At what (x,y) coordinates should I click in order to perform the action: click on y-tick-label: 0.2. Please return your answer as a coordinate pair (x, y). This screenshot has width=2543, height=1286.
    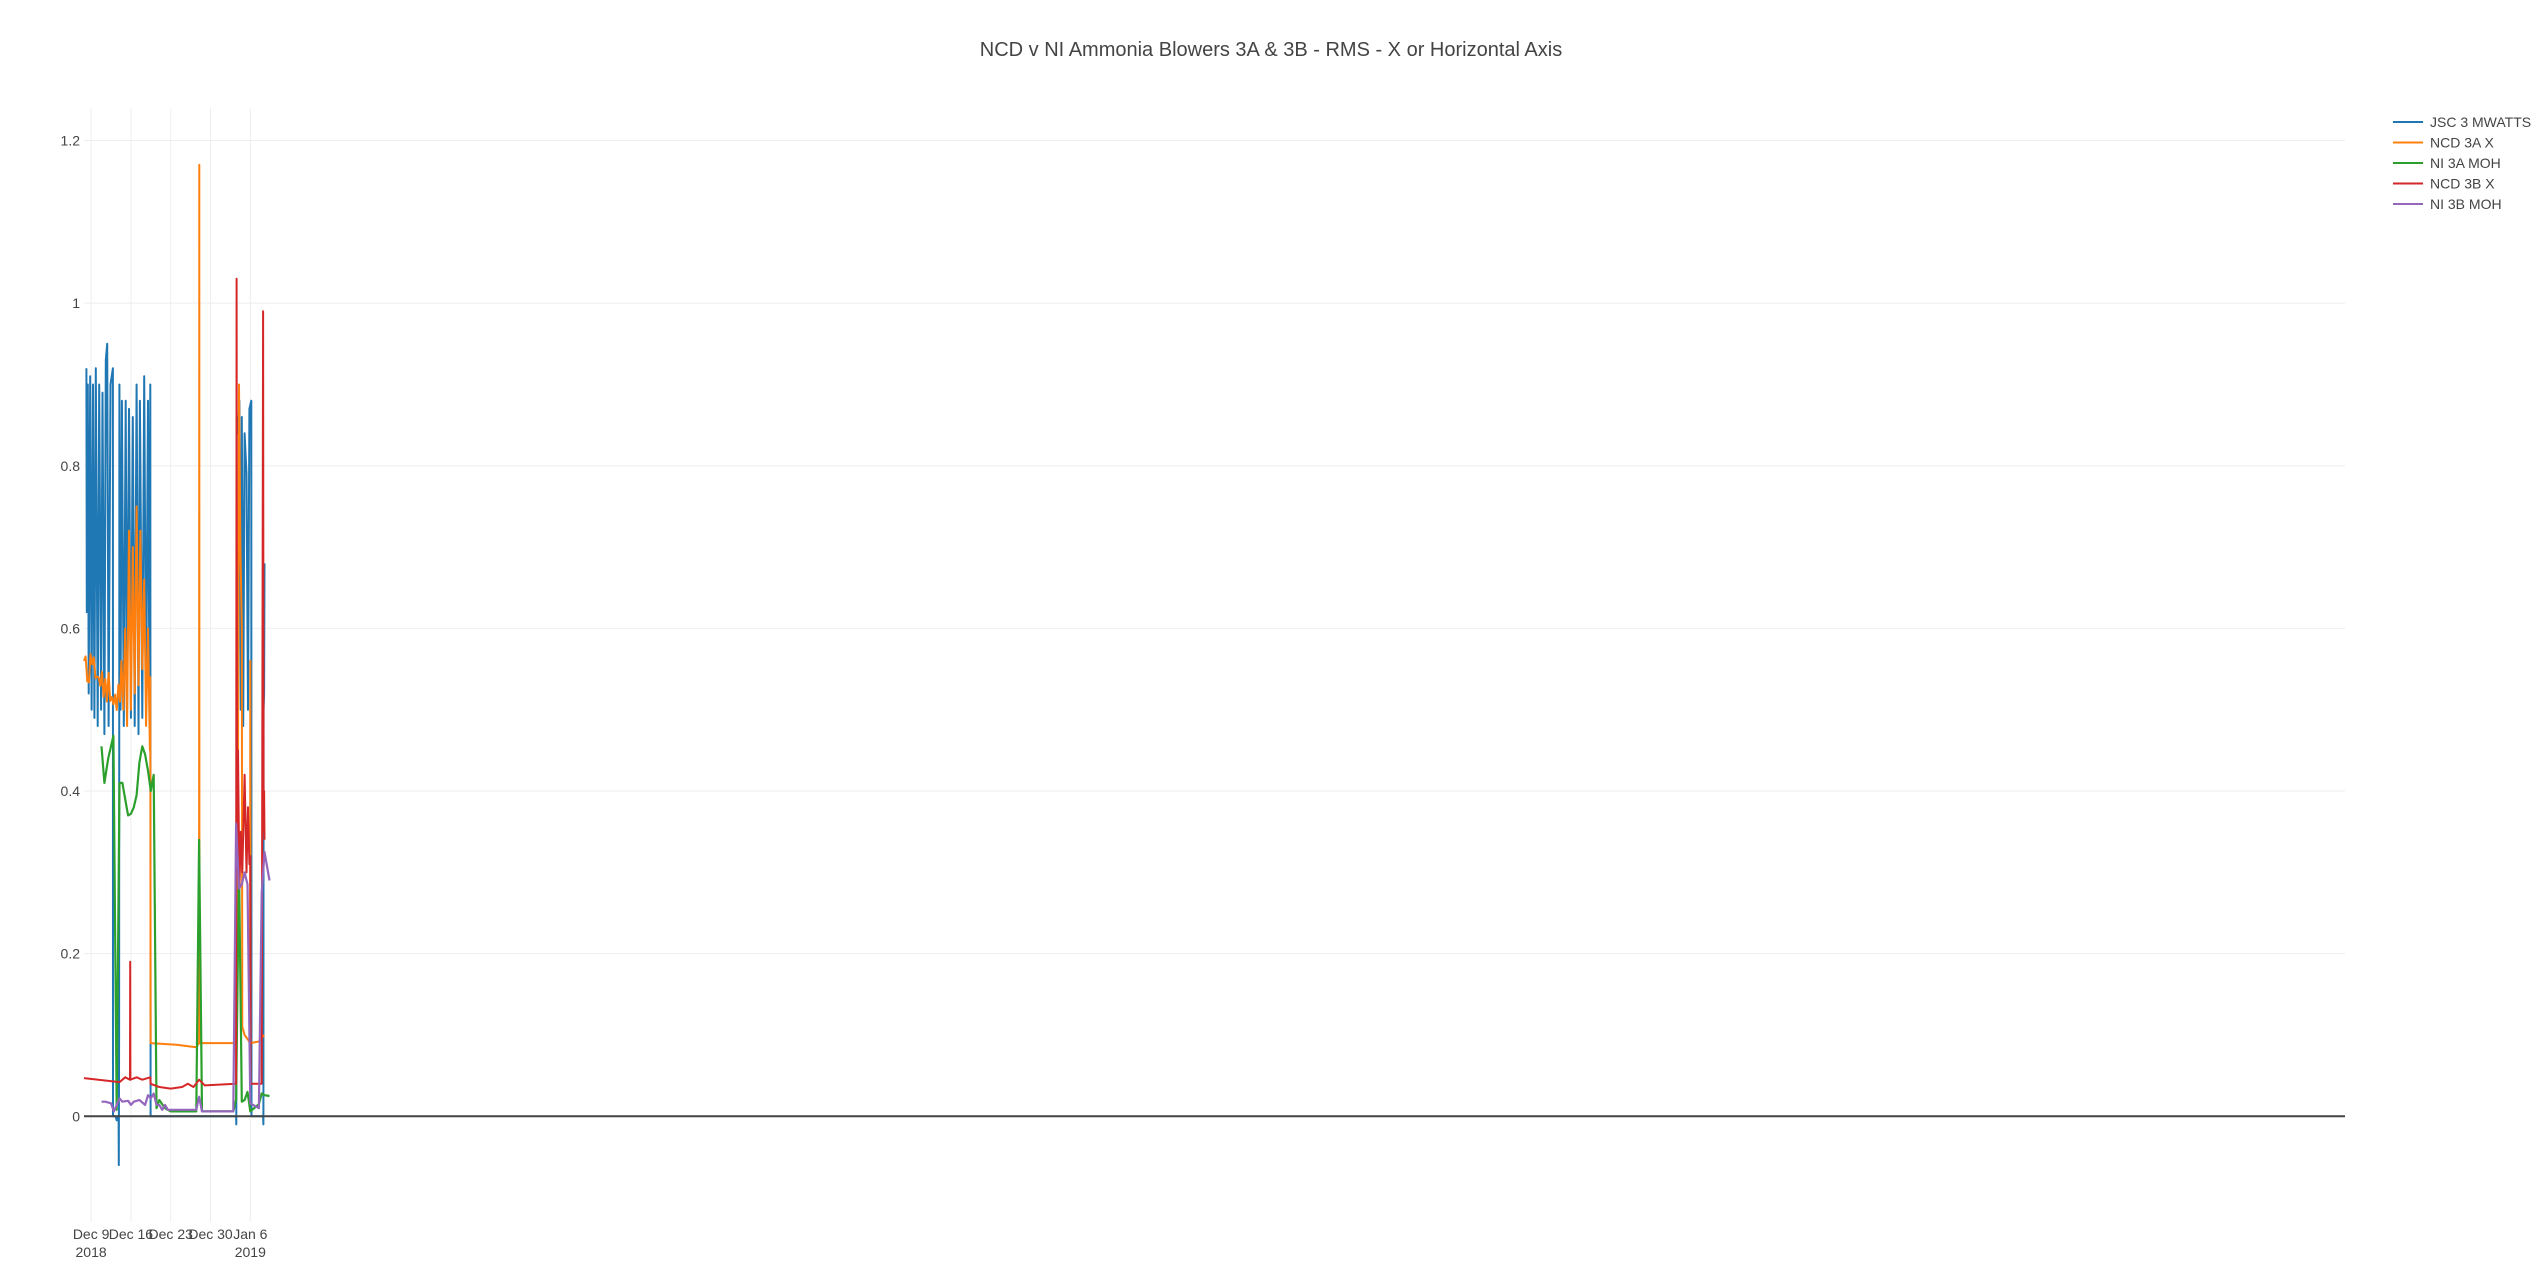
    Looking at the image, I should click on (71, 954).